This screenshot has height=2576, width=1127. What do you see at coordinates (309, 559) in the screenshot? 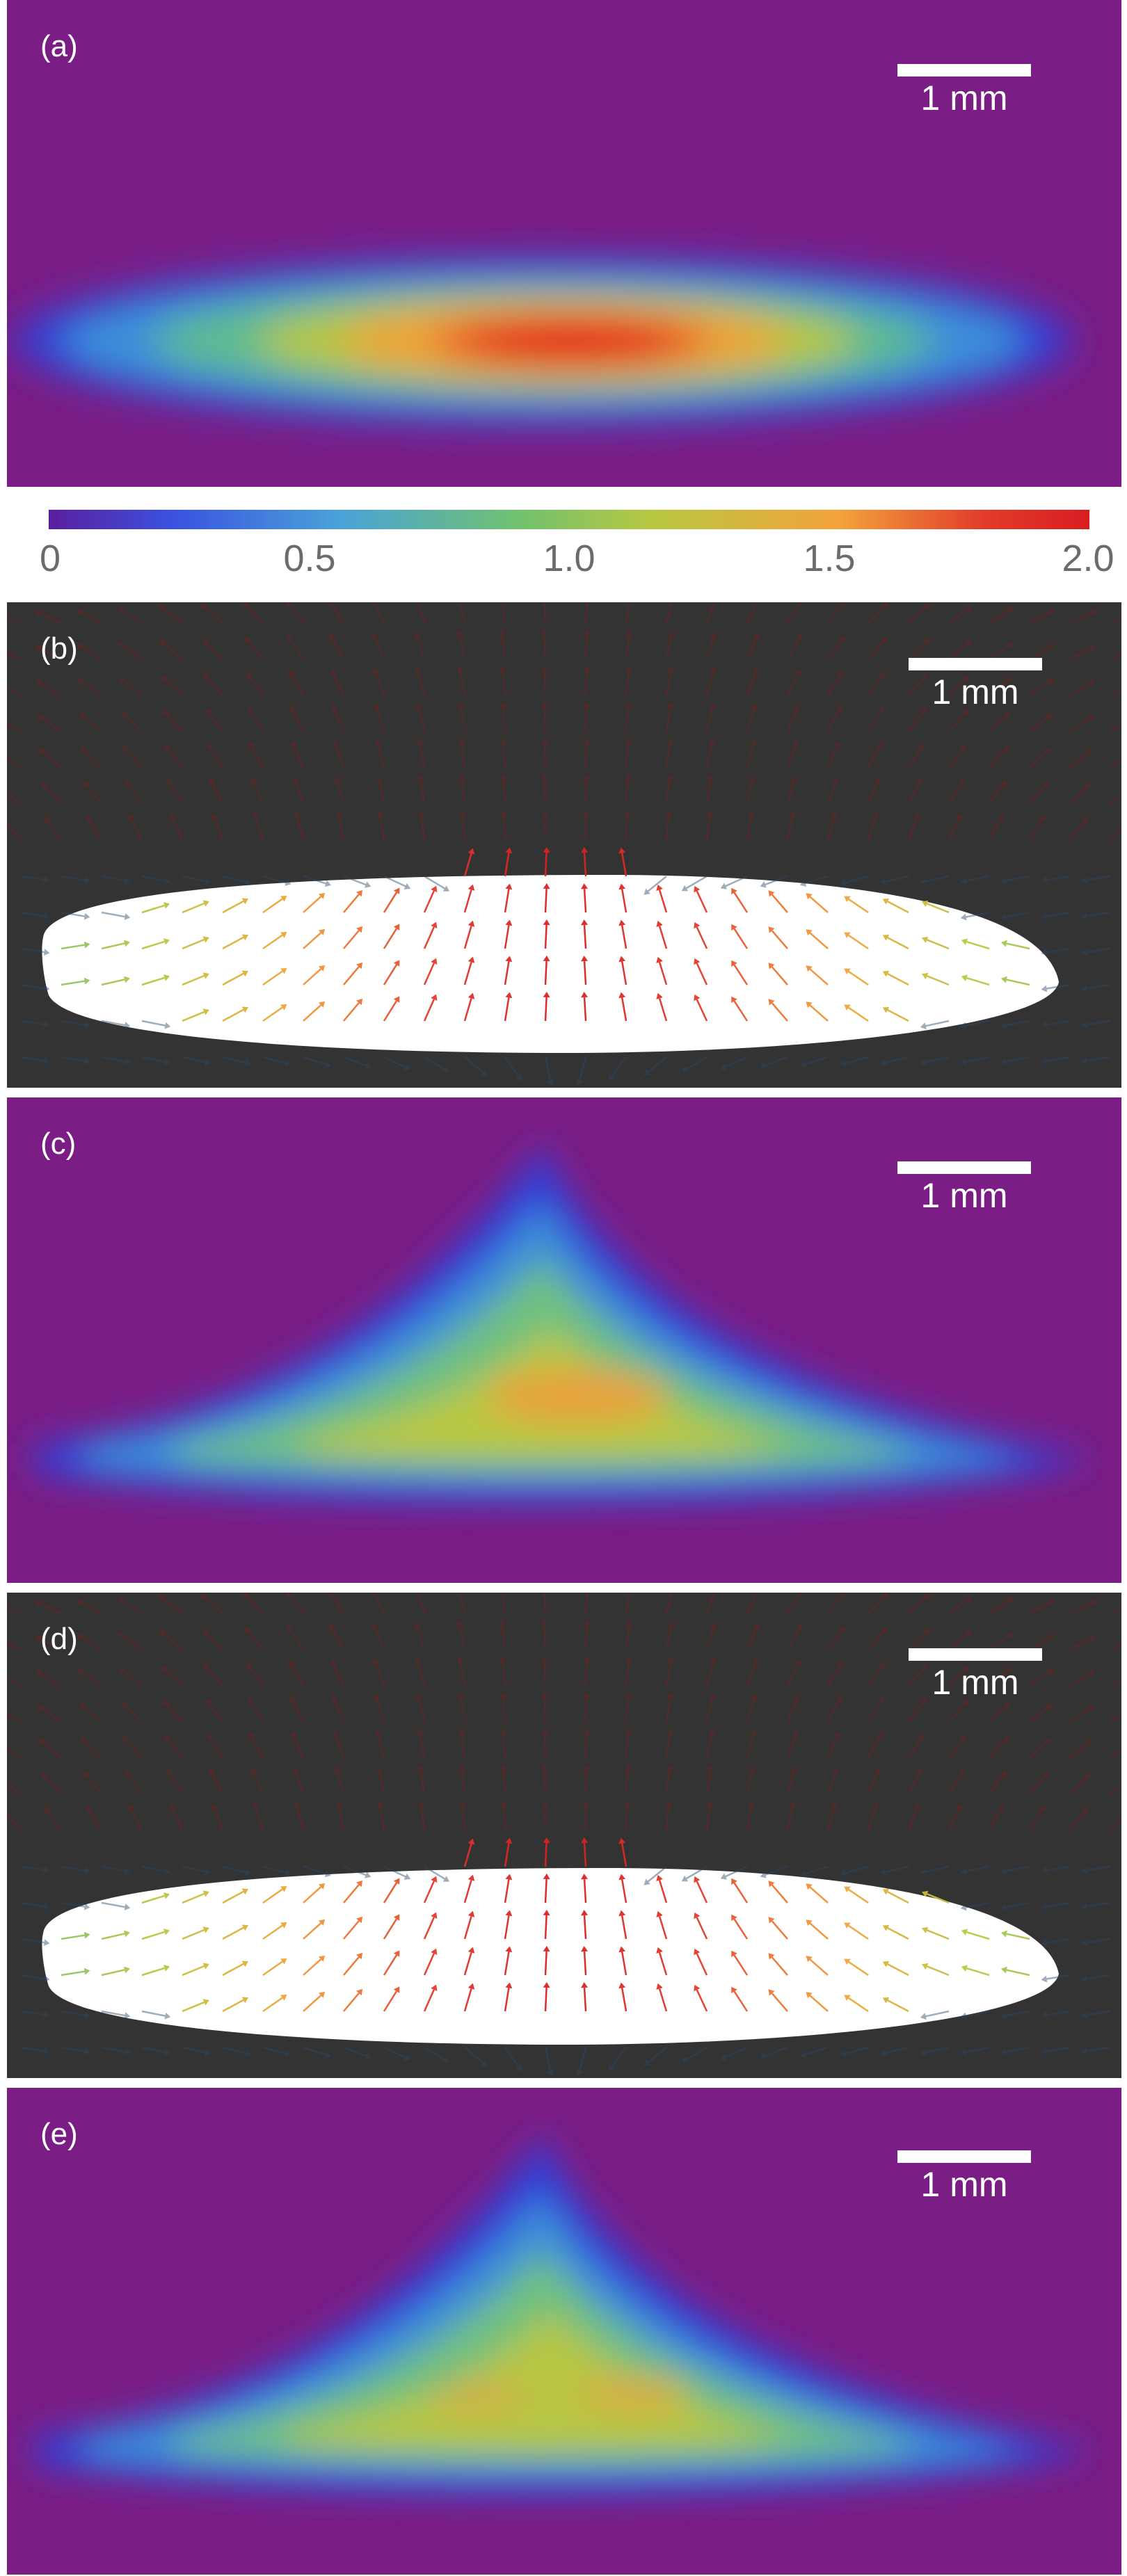
I see `colorbar-tick-0-5: 0.5` at bounding box center [309, 559].